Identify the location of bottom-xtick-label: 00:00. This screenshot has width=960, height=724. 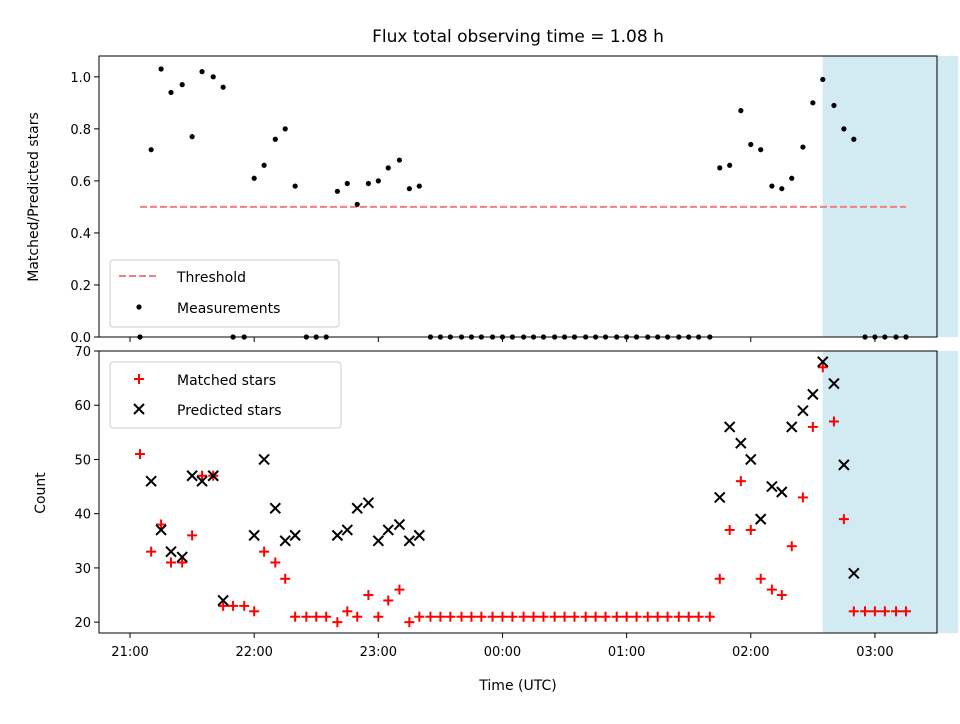
(502, 652).